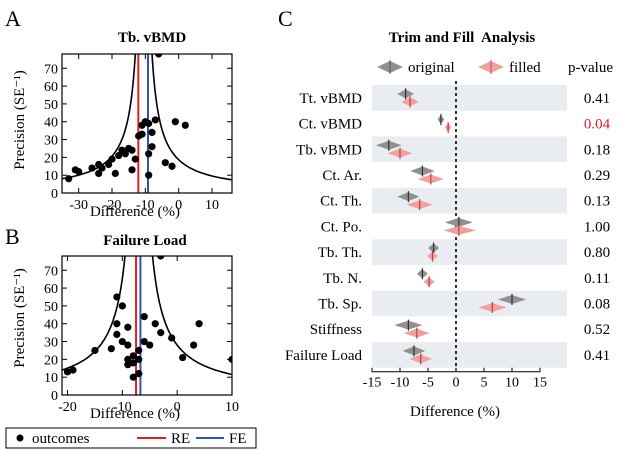 The height and width of the screenshot is (450, 635). I want to click on panel-letter-a: A, so click(13, 18).